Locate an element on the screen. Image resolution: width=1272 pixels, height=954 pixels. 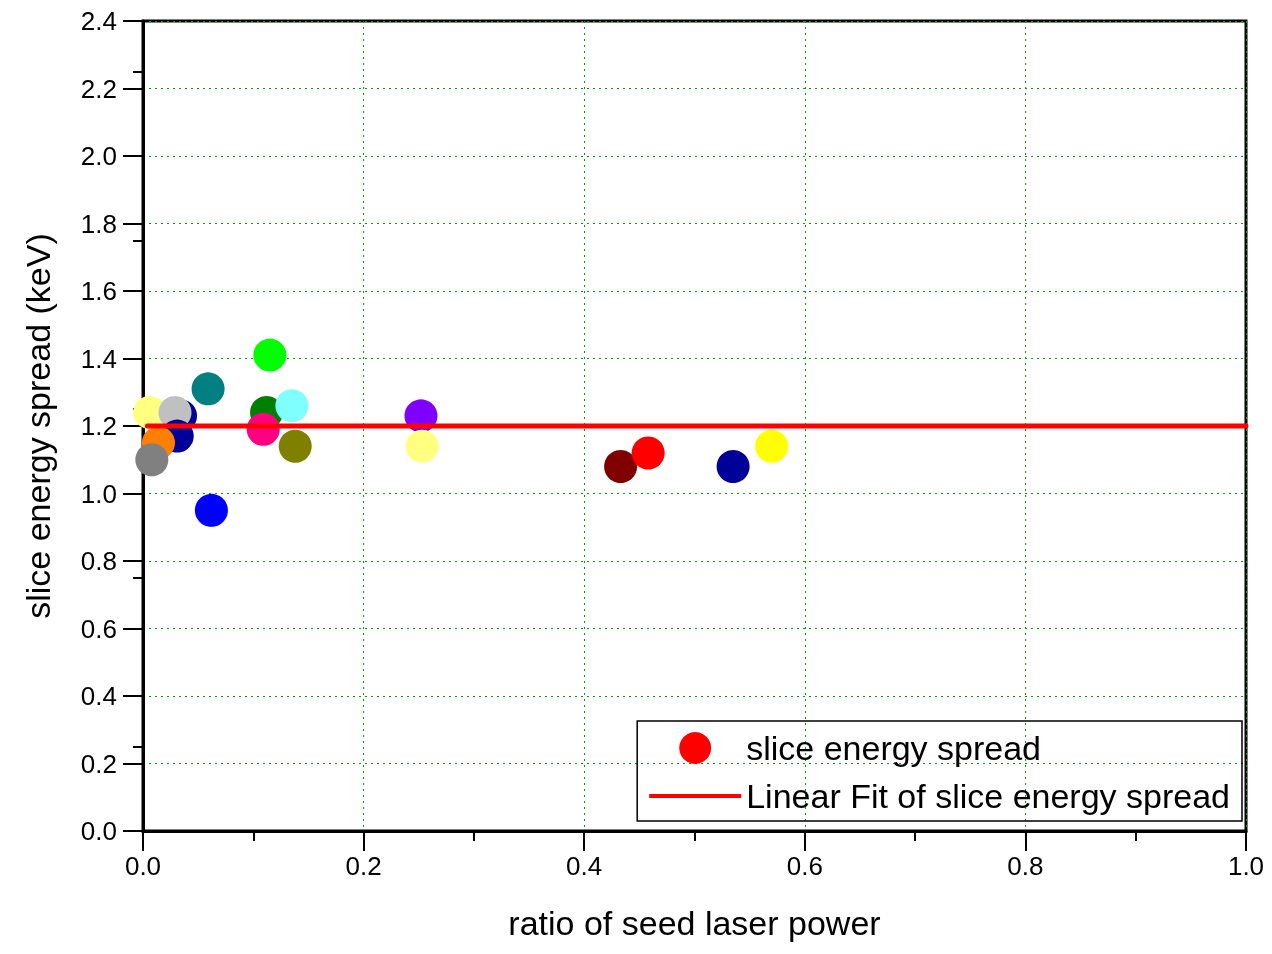
y-tick-label: 2.2 is located at coordinates (98, 88).